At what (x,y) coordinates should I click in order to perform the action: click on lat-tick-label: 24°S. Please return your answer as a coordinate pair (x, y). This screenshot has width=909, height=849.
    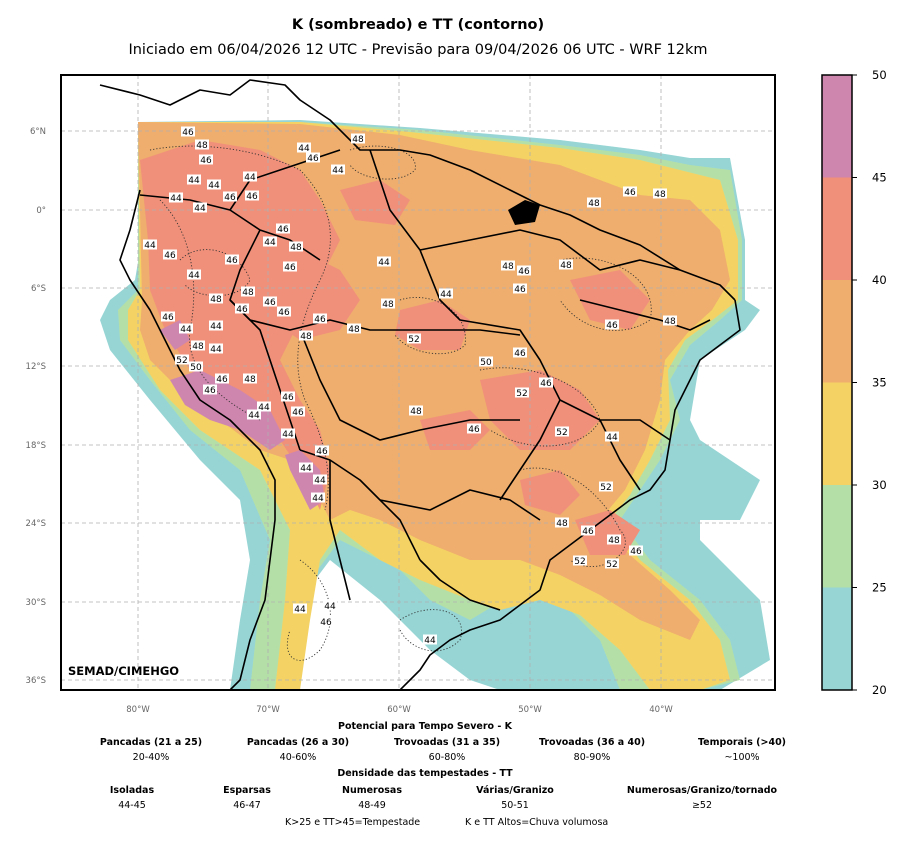
    Looking at the image, I should click on (36, 524).